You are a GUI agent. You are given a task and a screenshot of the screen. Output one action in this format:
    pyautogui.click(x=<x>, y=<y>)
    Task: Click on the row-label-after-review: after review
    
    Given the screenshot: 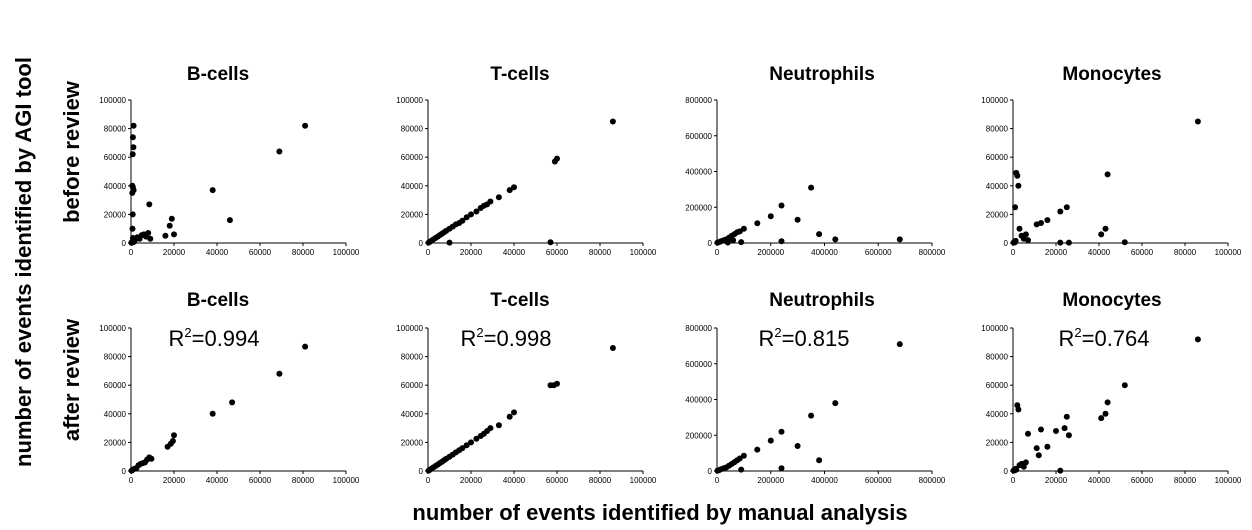 What is the action you would take?
    pyautogui.click(x=71, y=379)
    